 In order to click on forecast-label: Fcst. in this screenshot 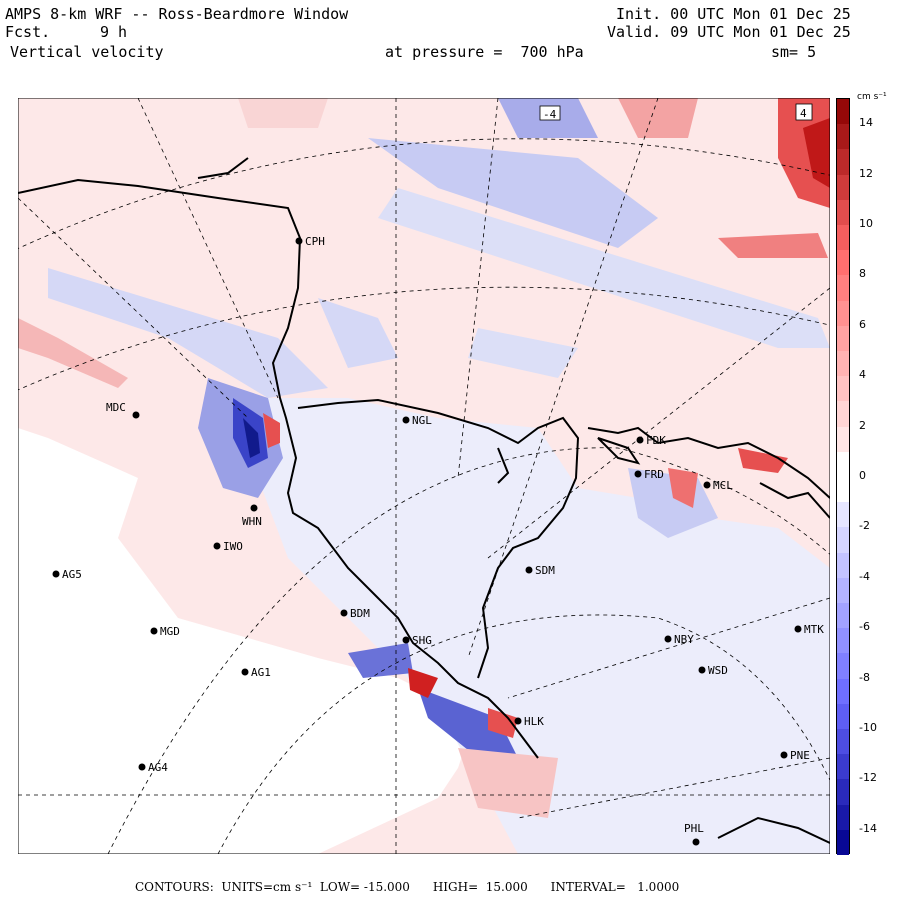, I will do `click(28, 32)`.